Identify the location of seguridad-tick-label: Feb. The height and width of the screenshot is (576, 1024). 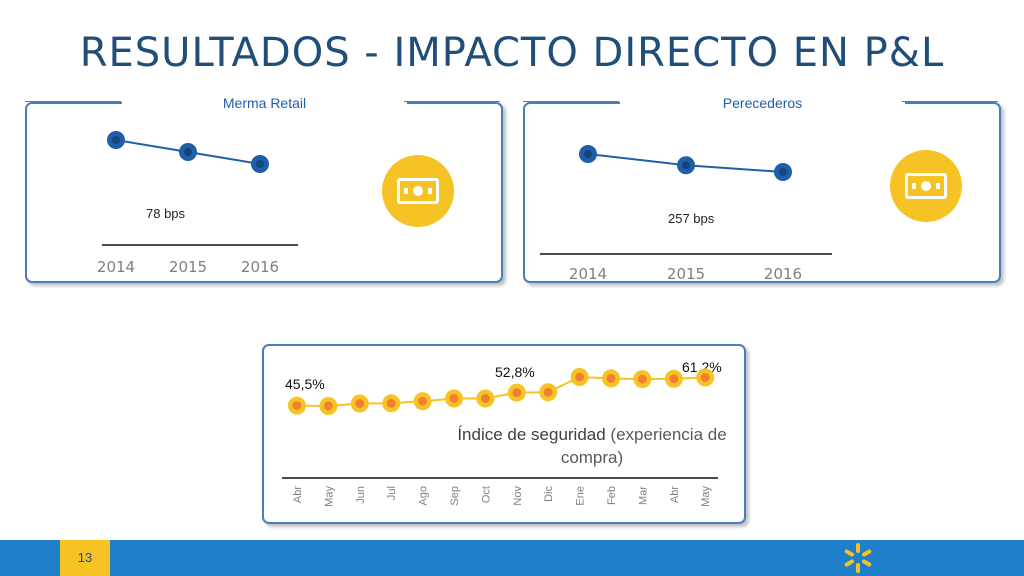
(612, 495).